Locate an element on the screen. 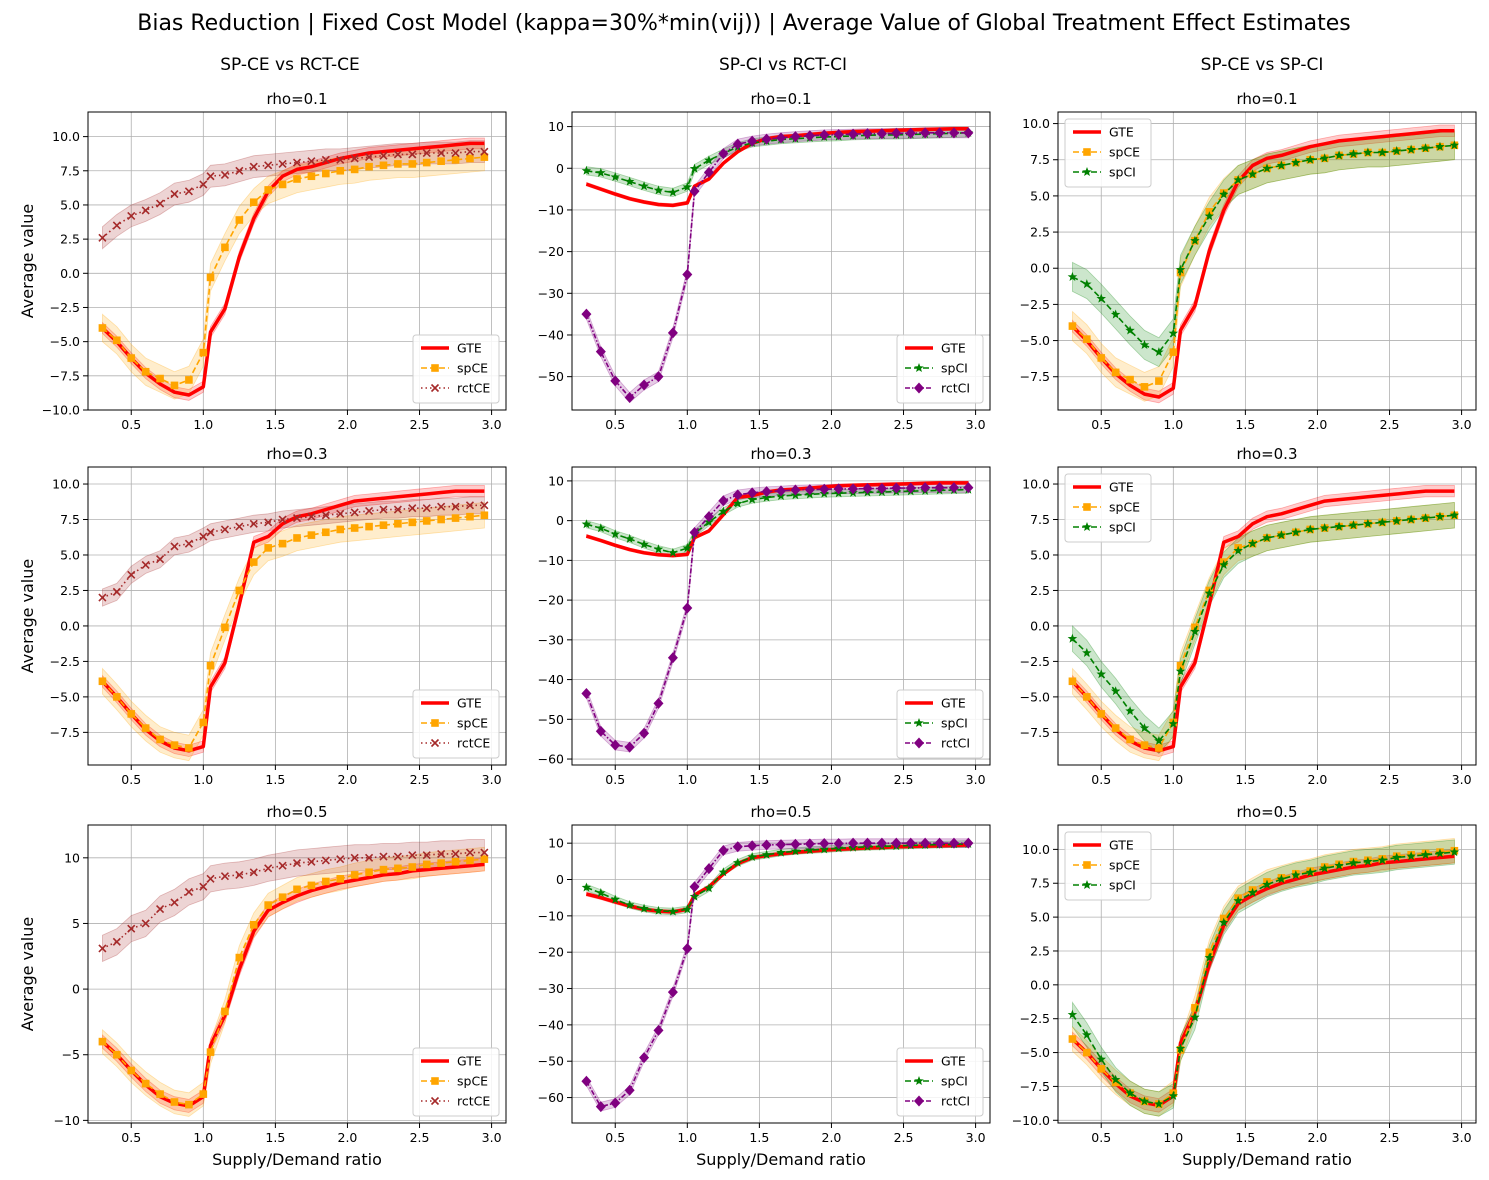 This screenshot has height=1180, width=1489. legend-box is located at coordinates (456, 1082).